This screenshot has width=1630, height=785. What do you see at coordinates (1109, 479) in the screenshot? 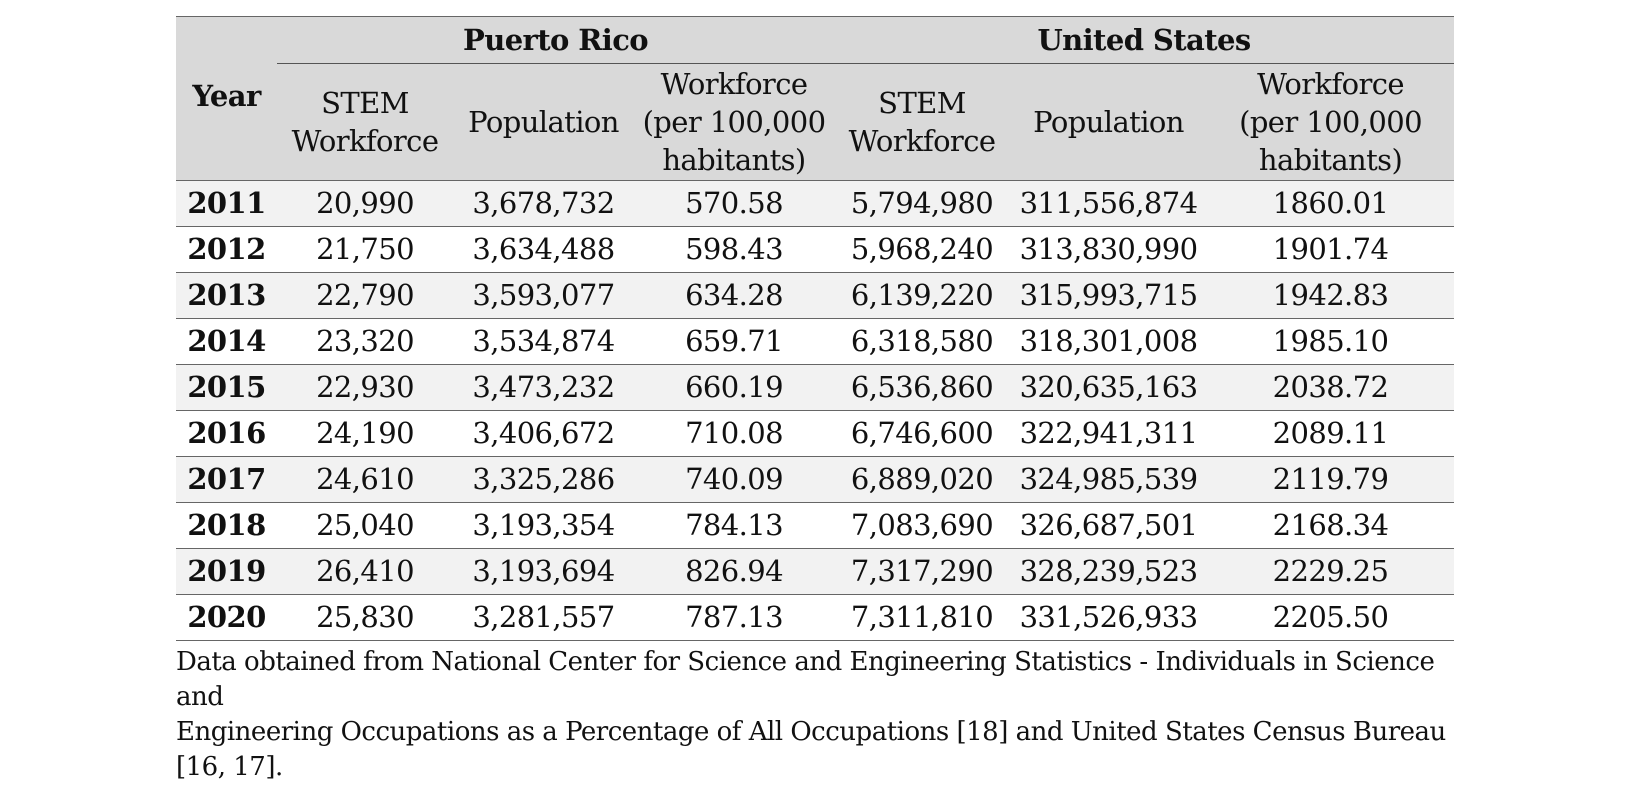
I see `us-population-cell: 324,985,539` at bounding box center [1109, 479].